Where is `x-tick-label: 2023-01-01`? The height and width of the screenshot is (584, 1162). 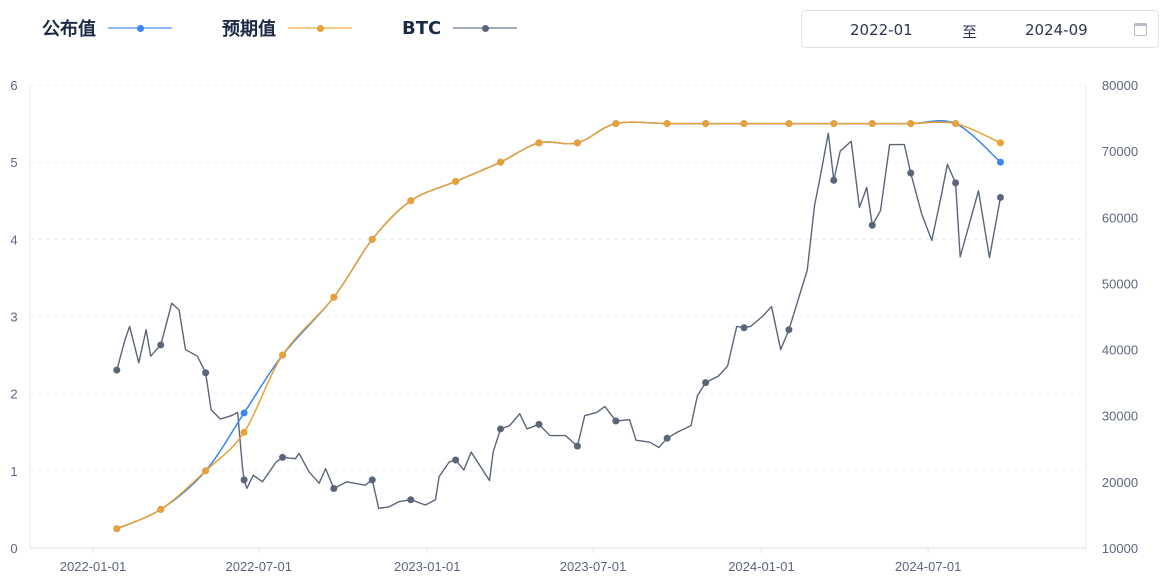 x-tick-label: 2023-01-01 is located at coordinates (427, 566).